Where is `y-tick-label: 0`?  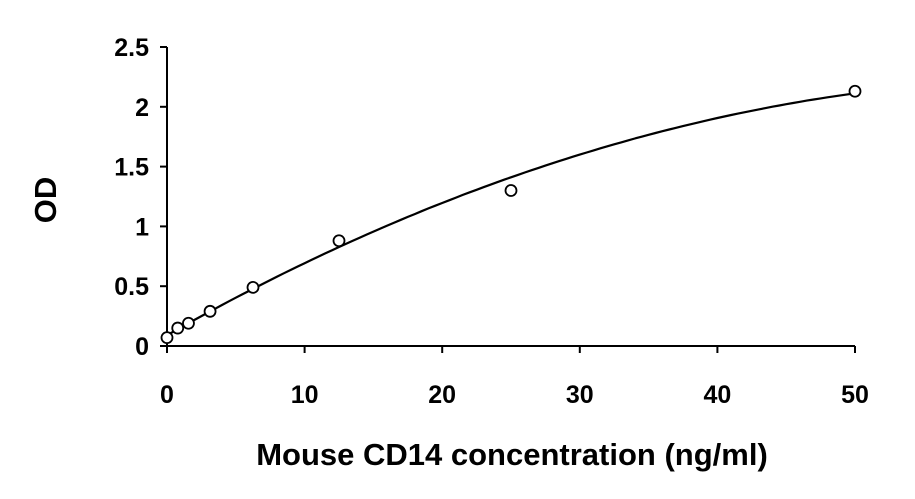
y-tick-label: 0 is located at coordinates (142, 347).